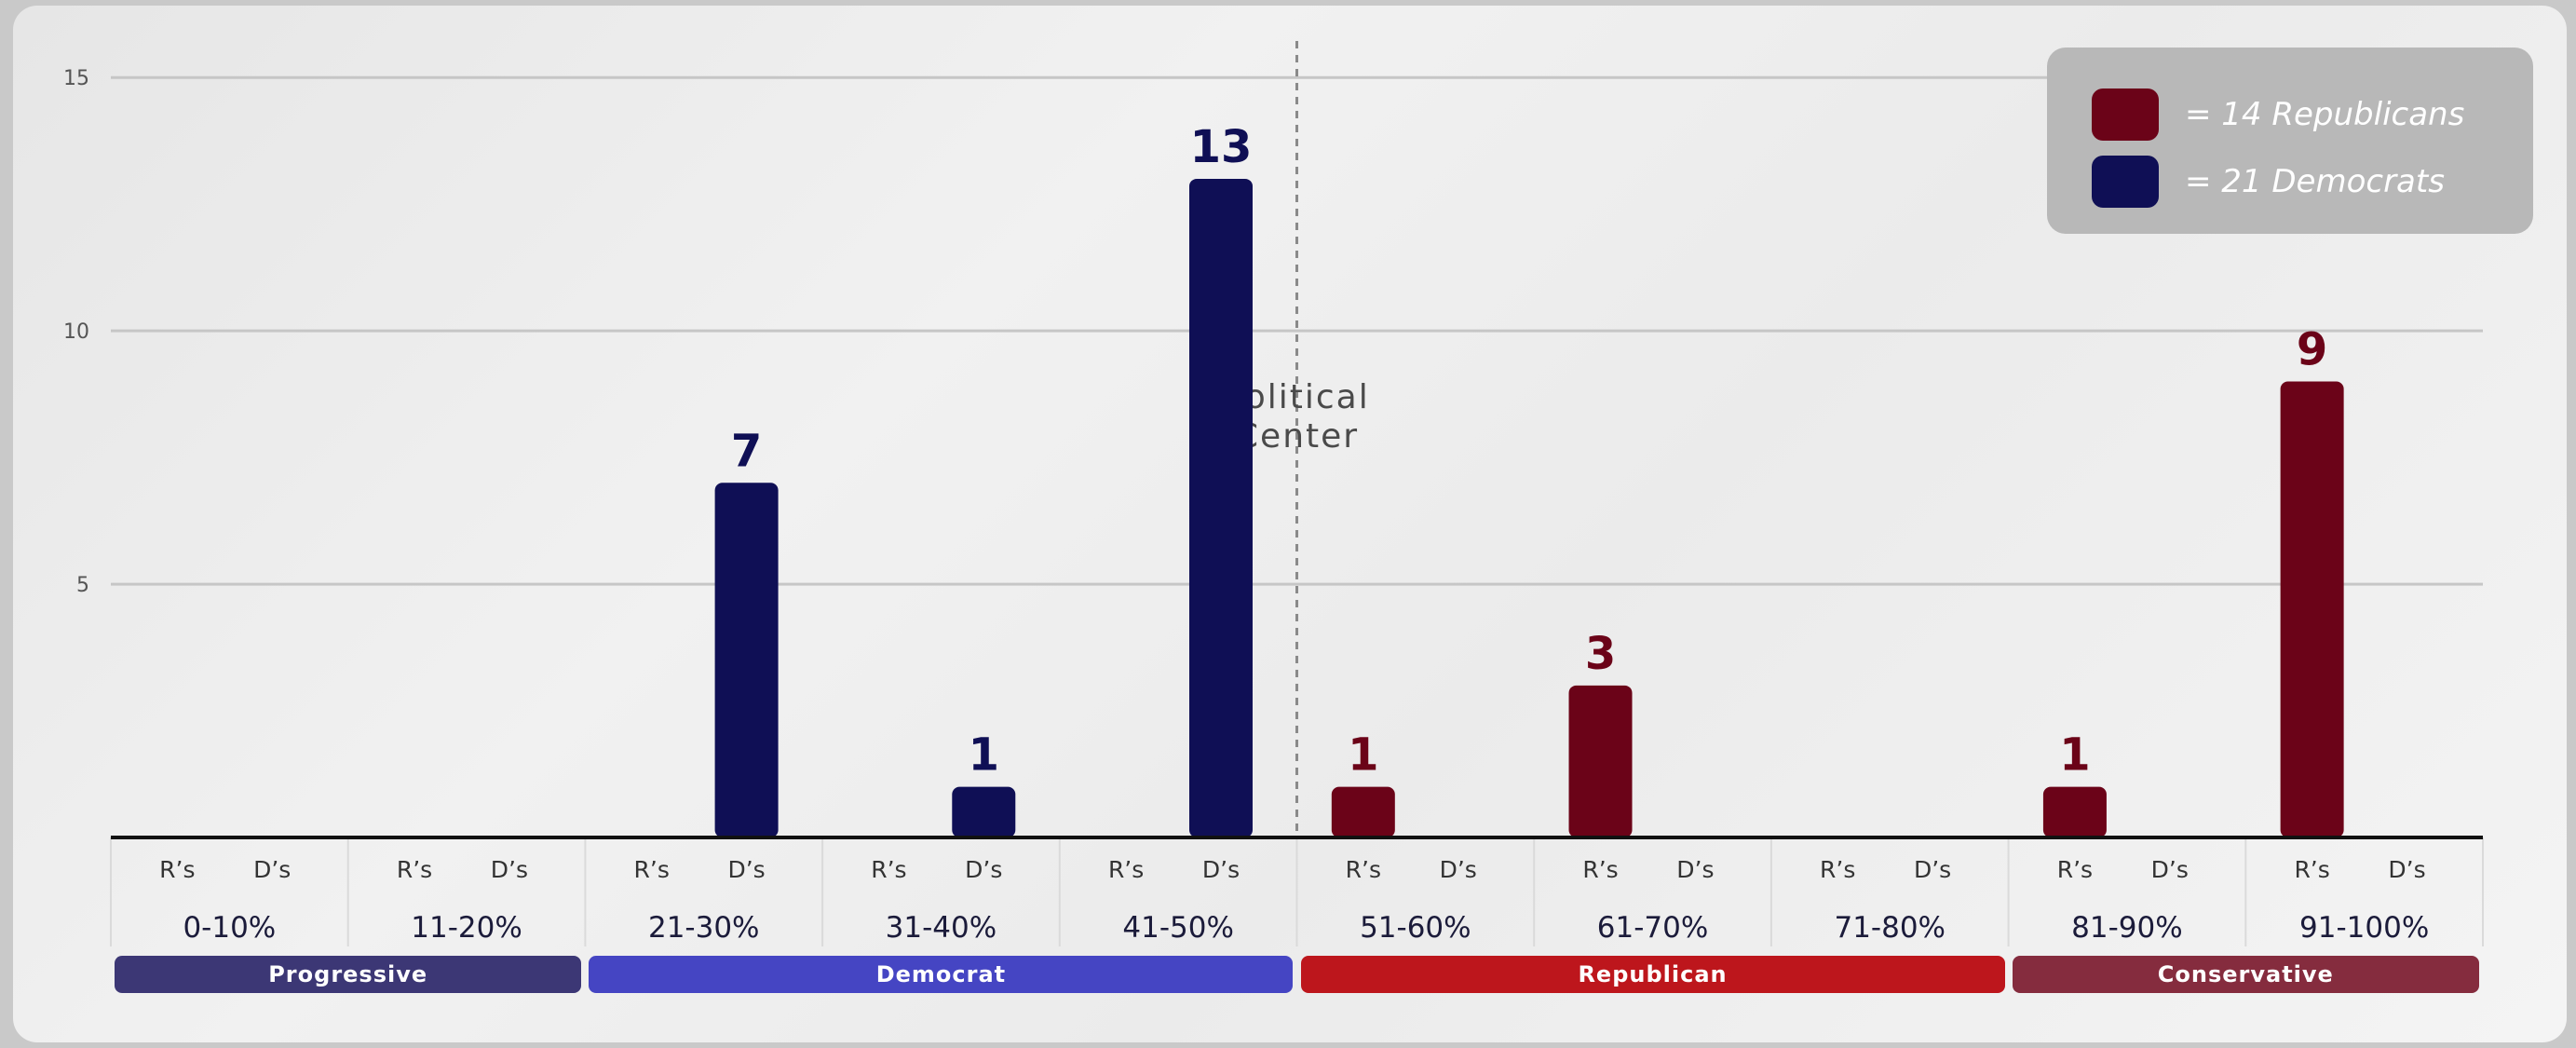  Describe the element at coordinates (746, 660) in the screenshot. I see `bar-d-21-30%` at that location.